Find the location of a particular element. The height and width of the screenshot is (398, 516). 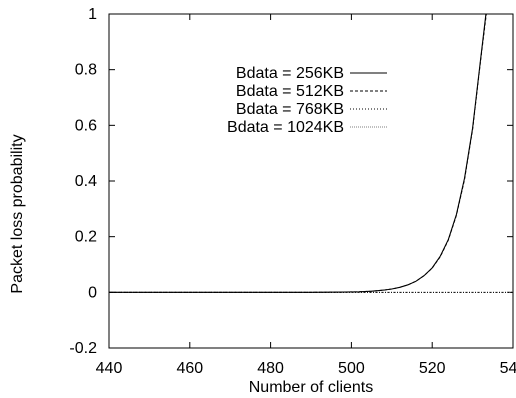

x-tick-label: 460 is located at coordinates (189, 368).